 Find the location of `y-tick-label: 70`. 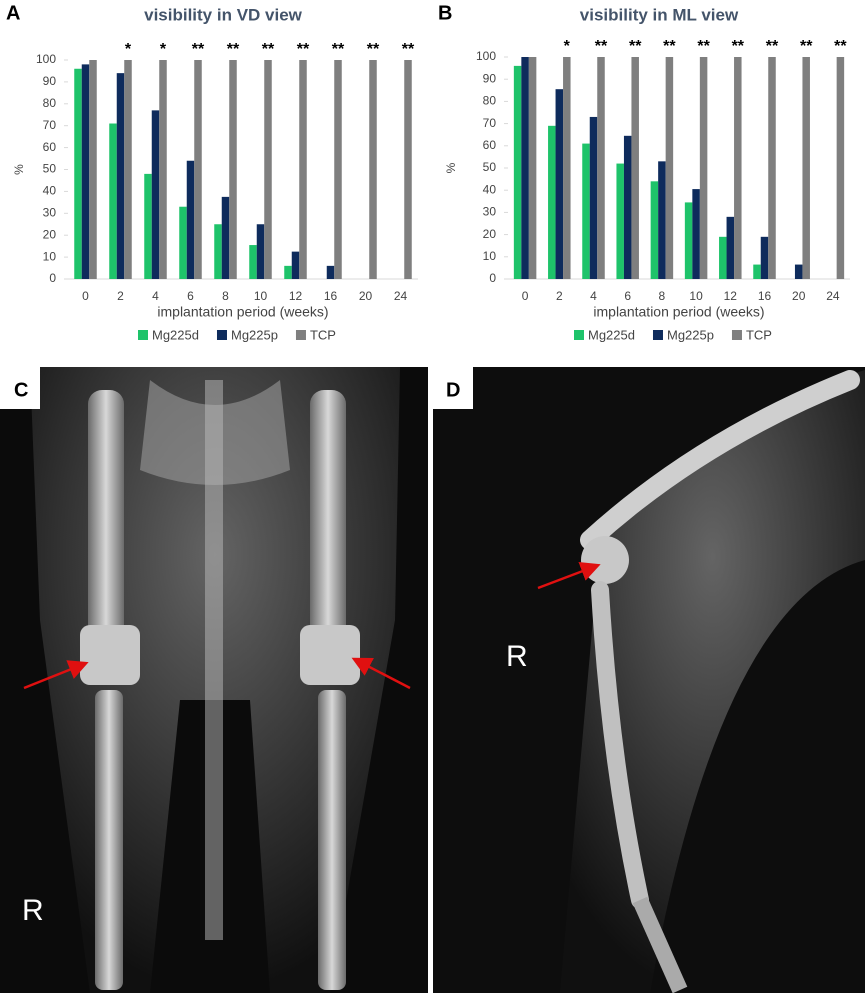

y-tick-label: 70 is located at coordinates (490, 123).